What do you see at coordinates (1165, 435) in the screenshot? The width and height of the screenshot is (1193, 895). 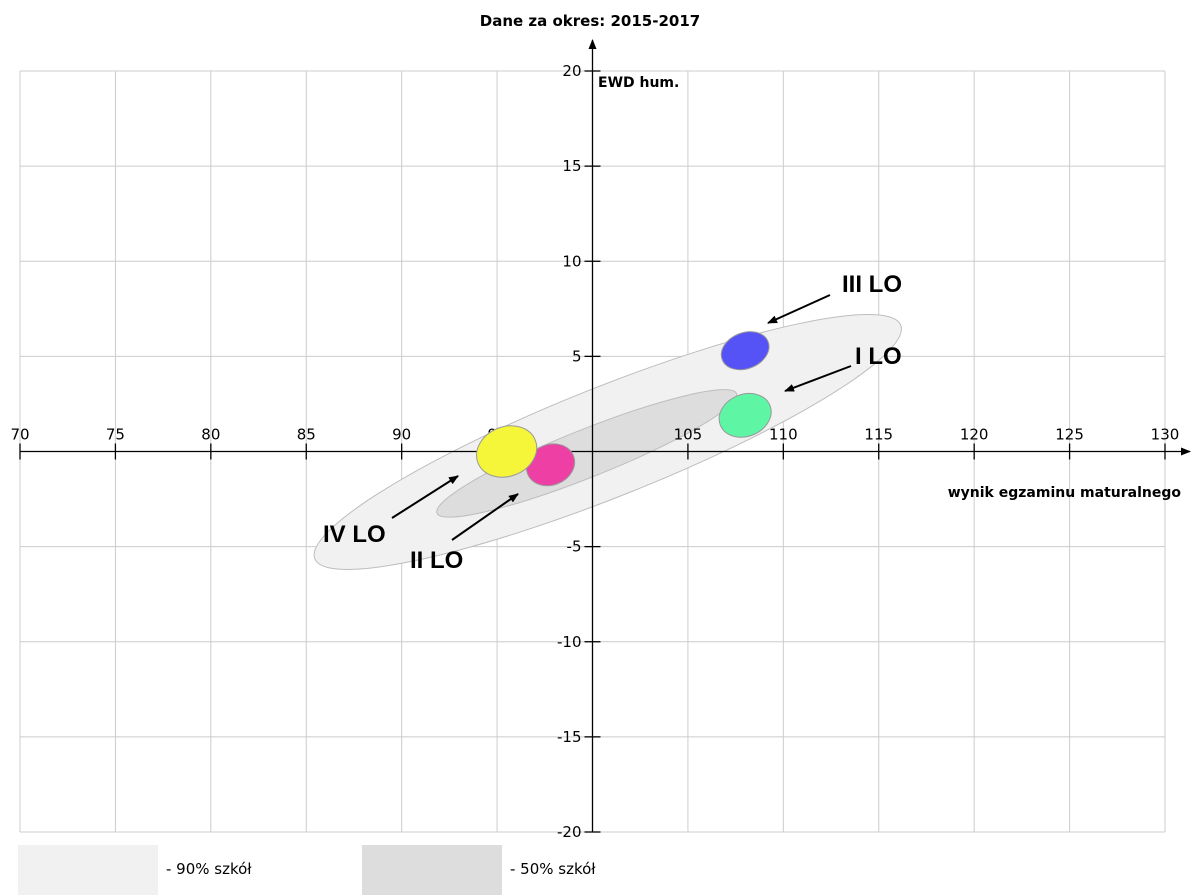 I see `x-tick-label: 130` at bounding box center [1165, 435].